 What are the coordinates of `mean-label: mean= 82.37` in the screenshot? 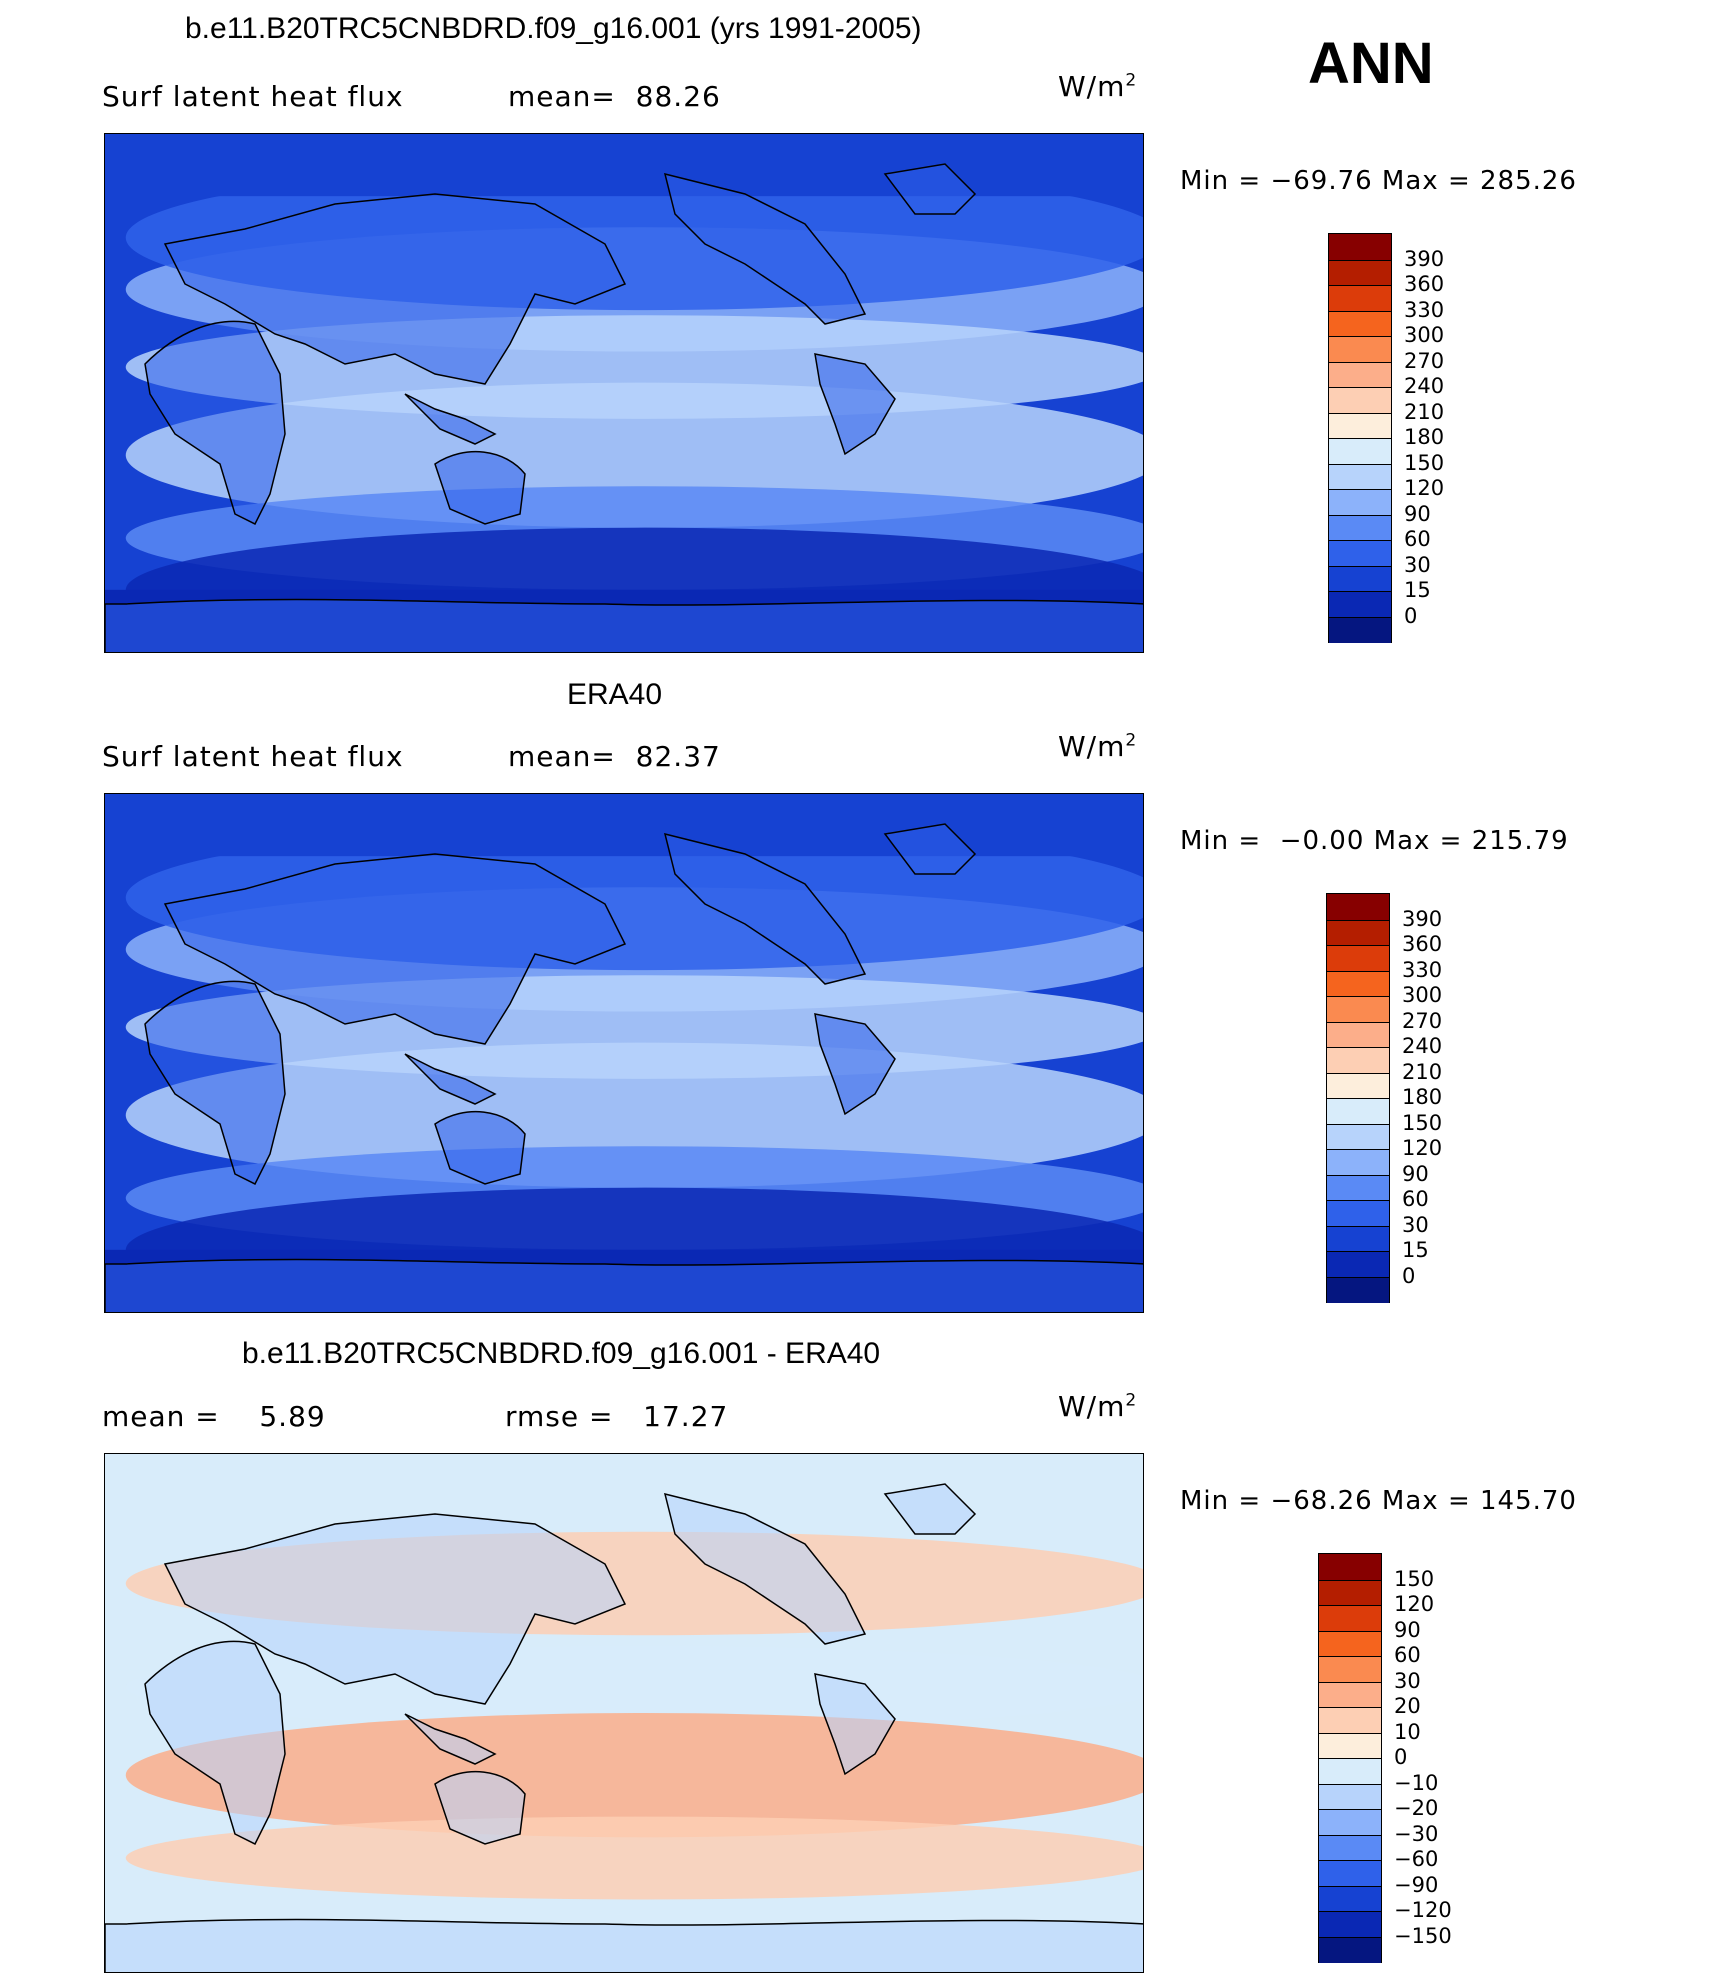 It's located at (614, 756).